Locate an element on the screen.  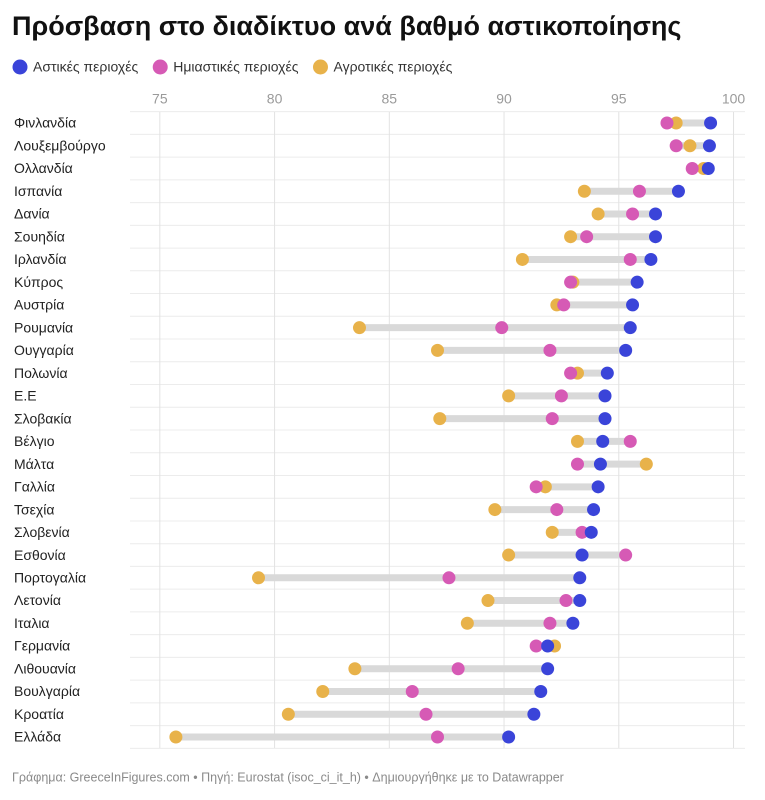
category-label: Σουηδία is located at coordinates (39, 236).